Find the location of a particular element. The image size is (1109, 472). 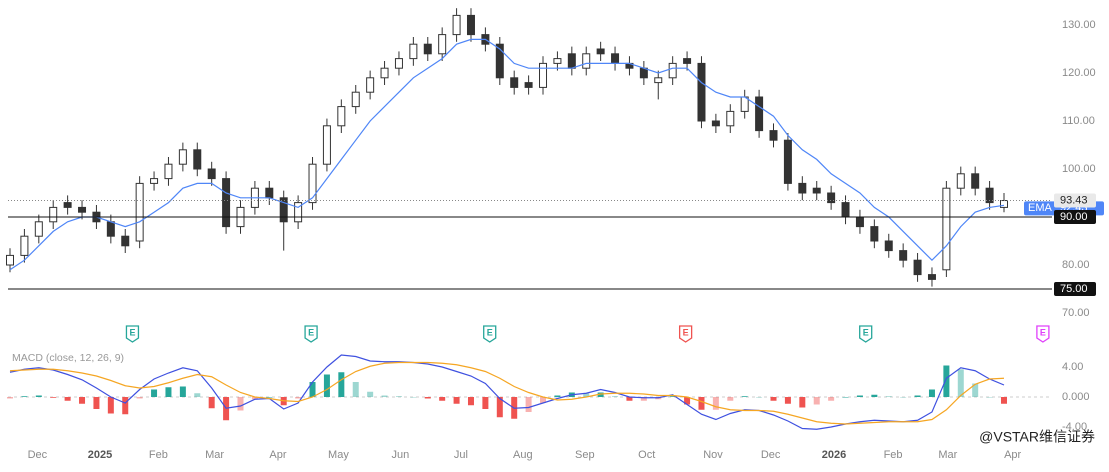

x-tick-label: Sep is located at coordinates (585, 455).